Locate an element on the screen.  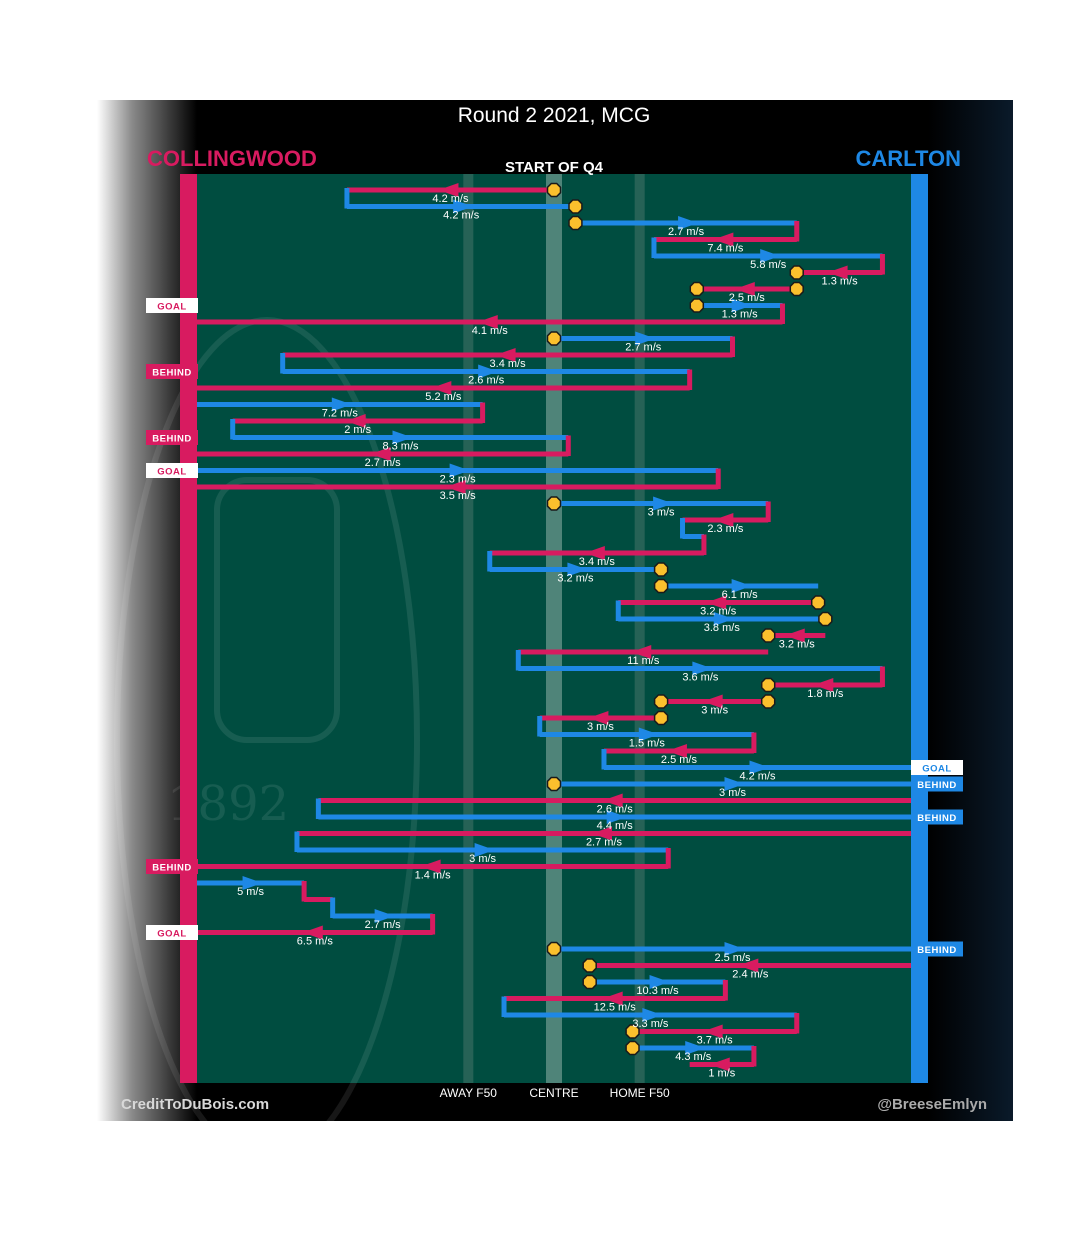
speed-label-13: 5.2 m/s is located at coordinates (443, 397).